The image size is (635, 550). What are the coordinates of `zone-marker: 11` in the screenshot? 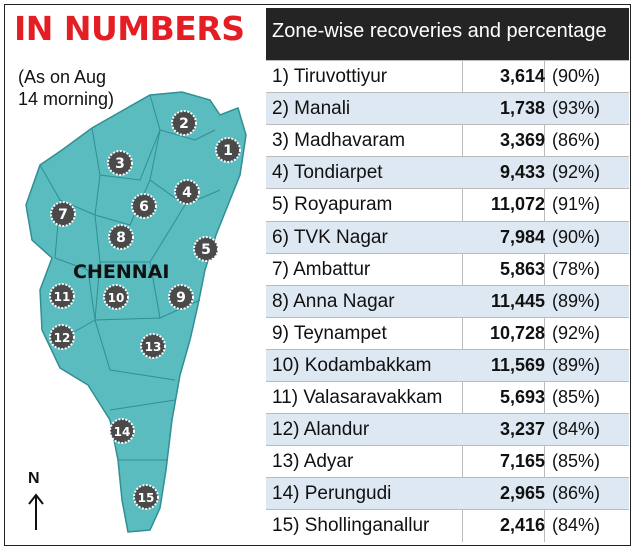 It's located at (62, 296).